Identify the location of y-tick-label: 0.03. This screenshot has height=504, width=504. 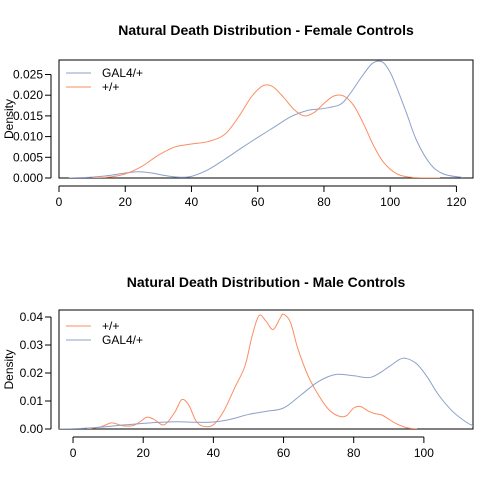
(32, 345).